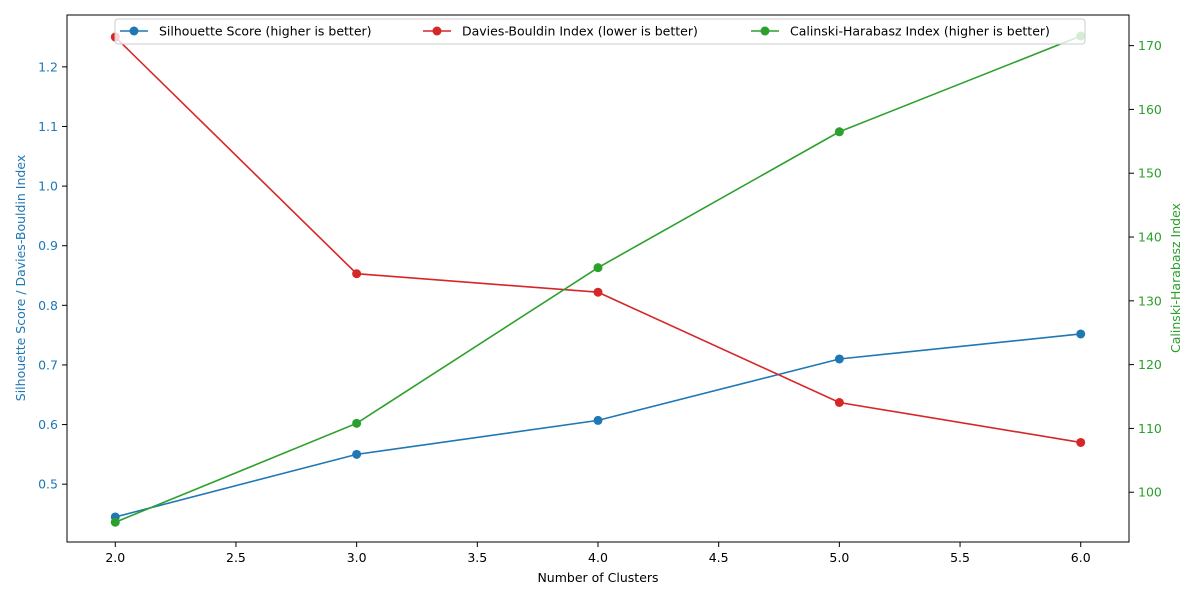  Describe the element at coordinates (48, 364) in the screenshot. I see `left-y-tick-label: 0.7` at that location.